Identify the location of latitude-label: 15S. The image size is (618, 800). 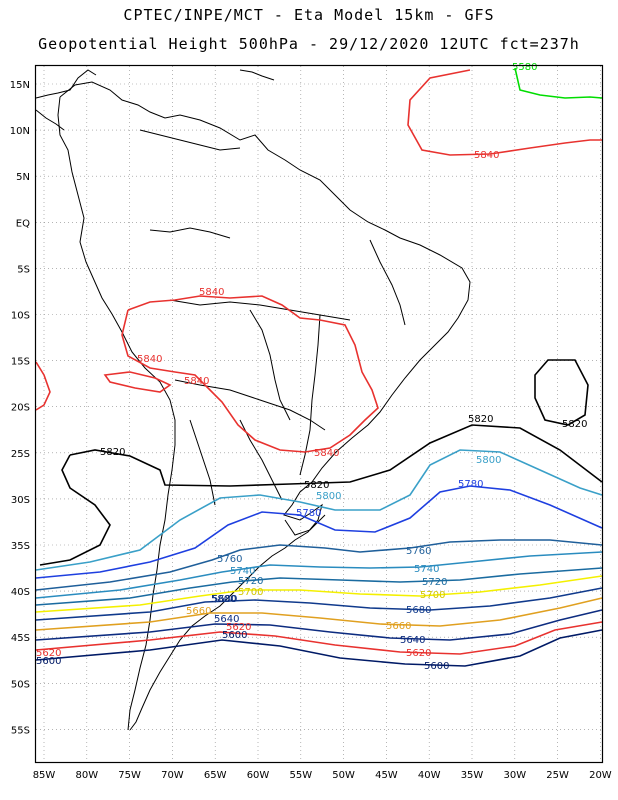
(20, 362).